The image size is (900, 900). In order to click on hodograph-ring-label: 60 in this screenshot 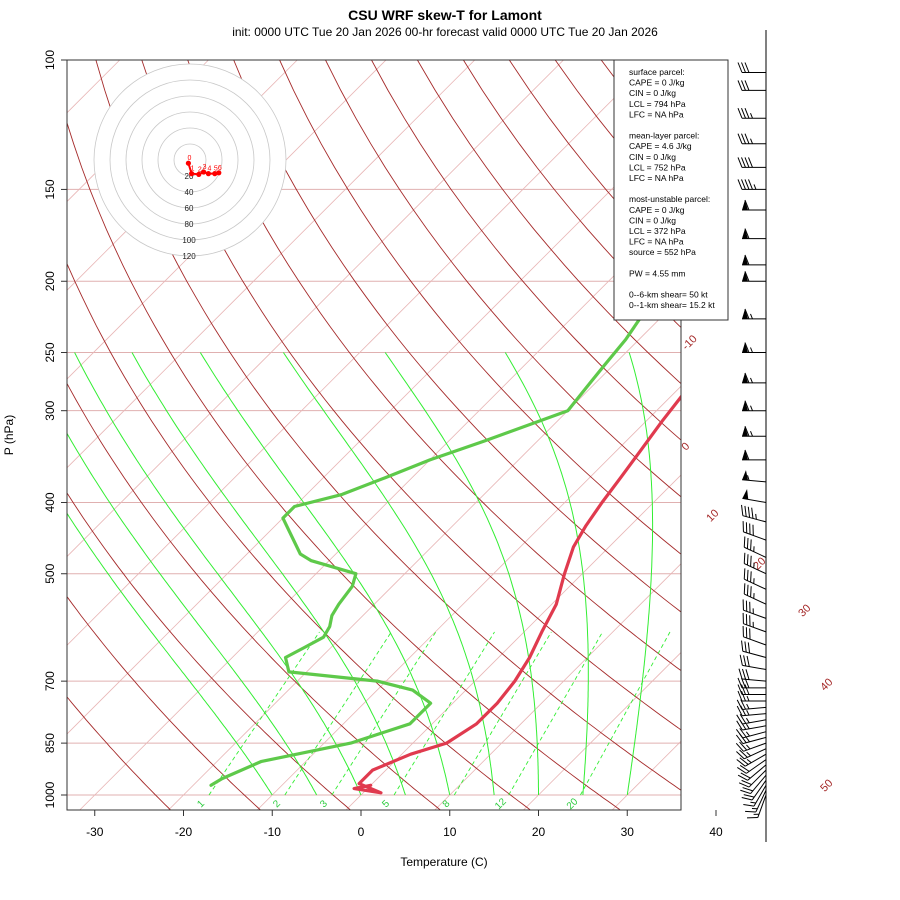, I will do `click(189, 208)`.